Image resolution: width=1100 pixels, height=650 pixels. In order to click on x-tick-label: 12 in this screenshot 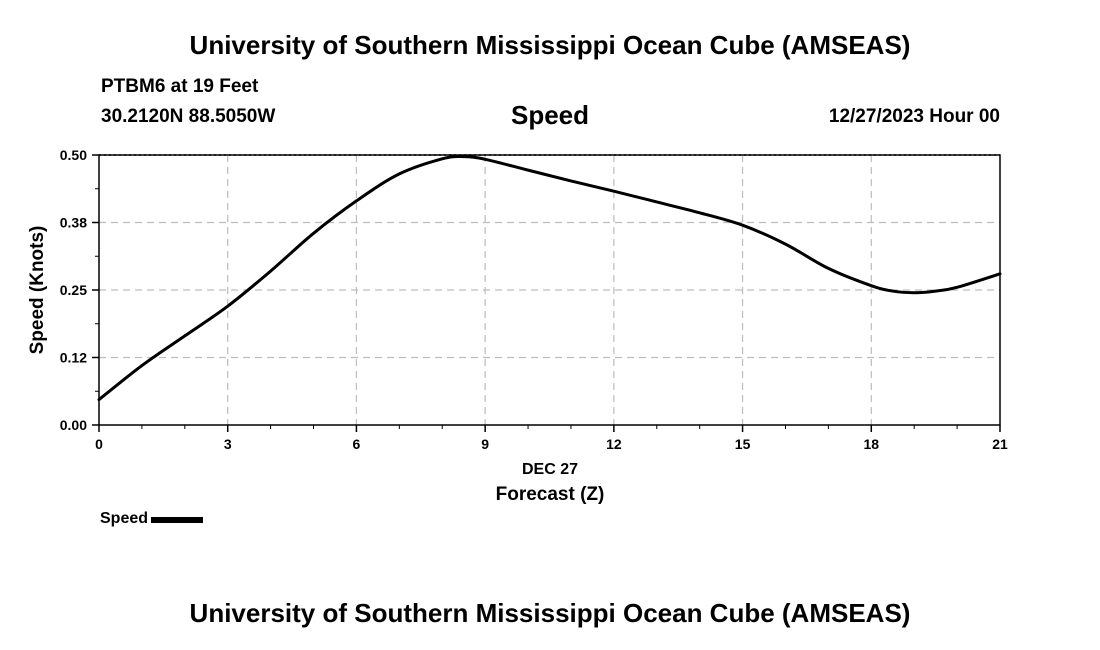, I will do `click(614, 444)`.